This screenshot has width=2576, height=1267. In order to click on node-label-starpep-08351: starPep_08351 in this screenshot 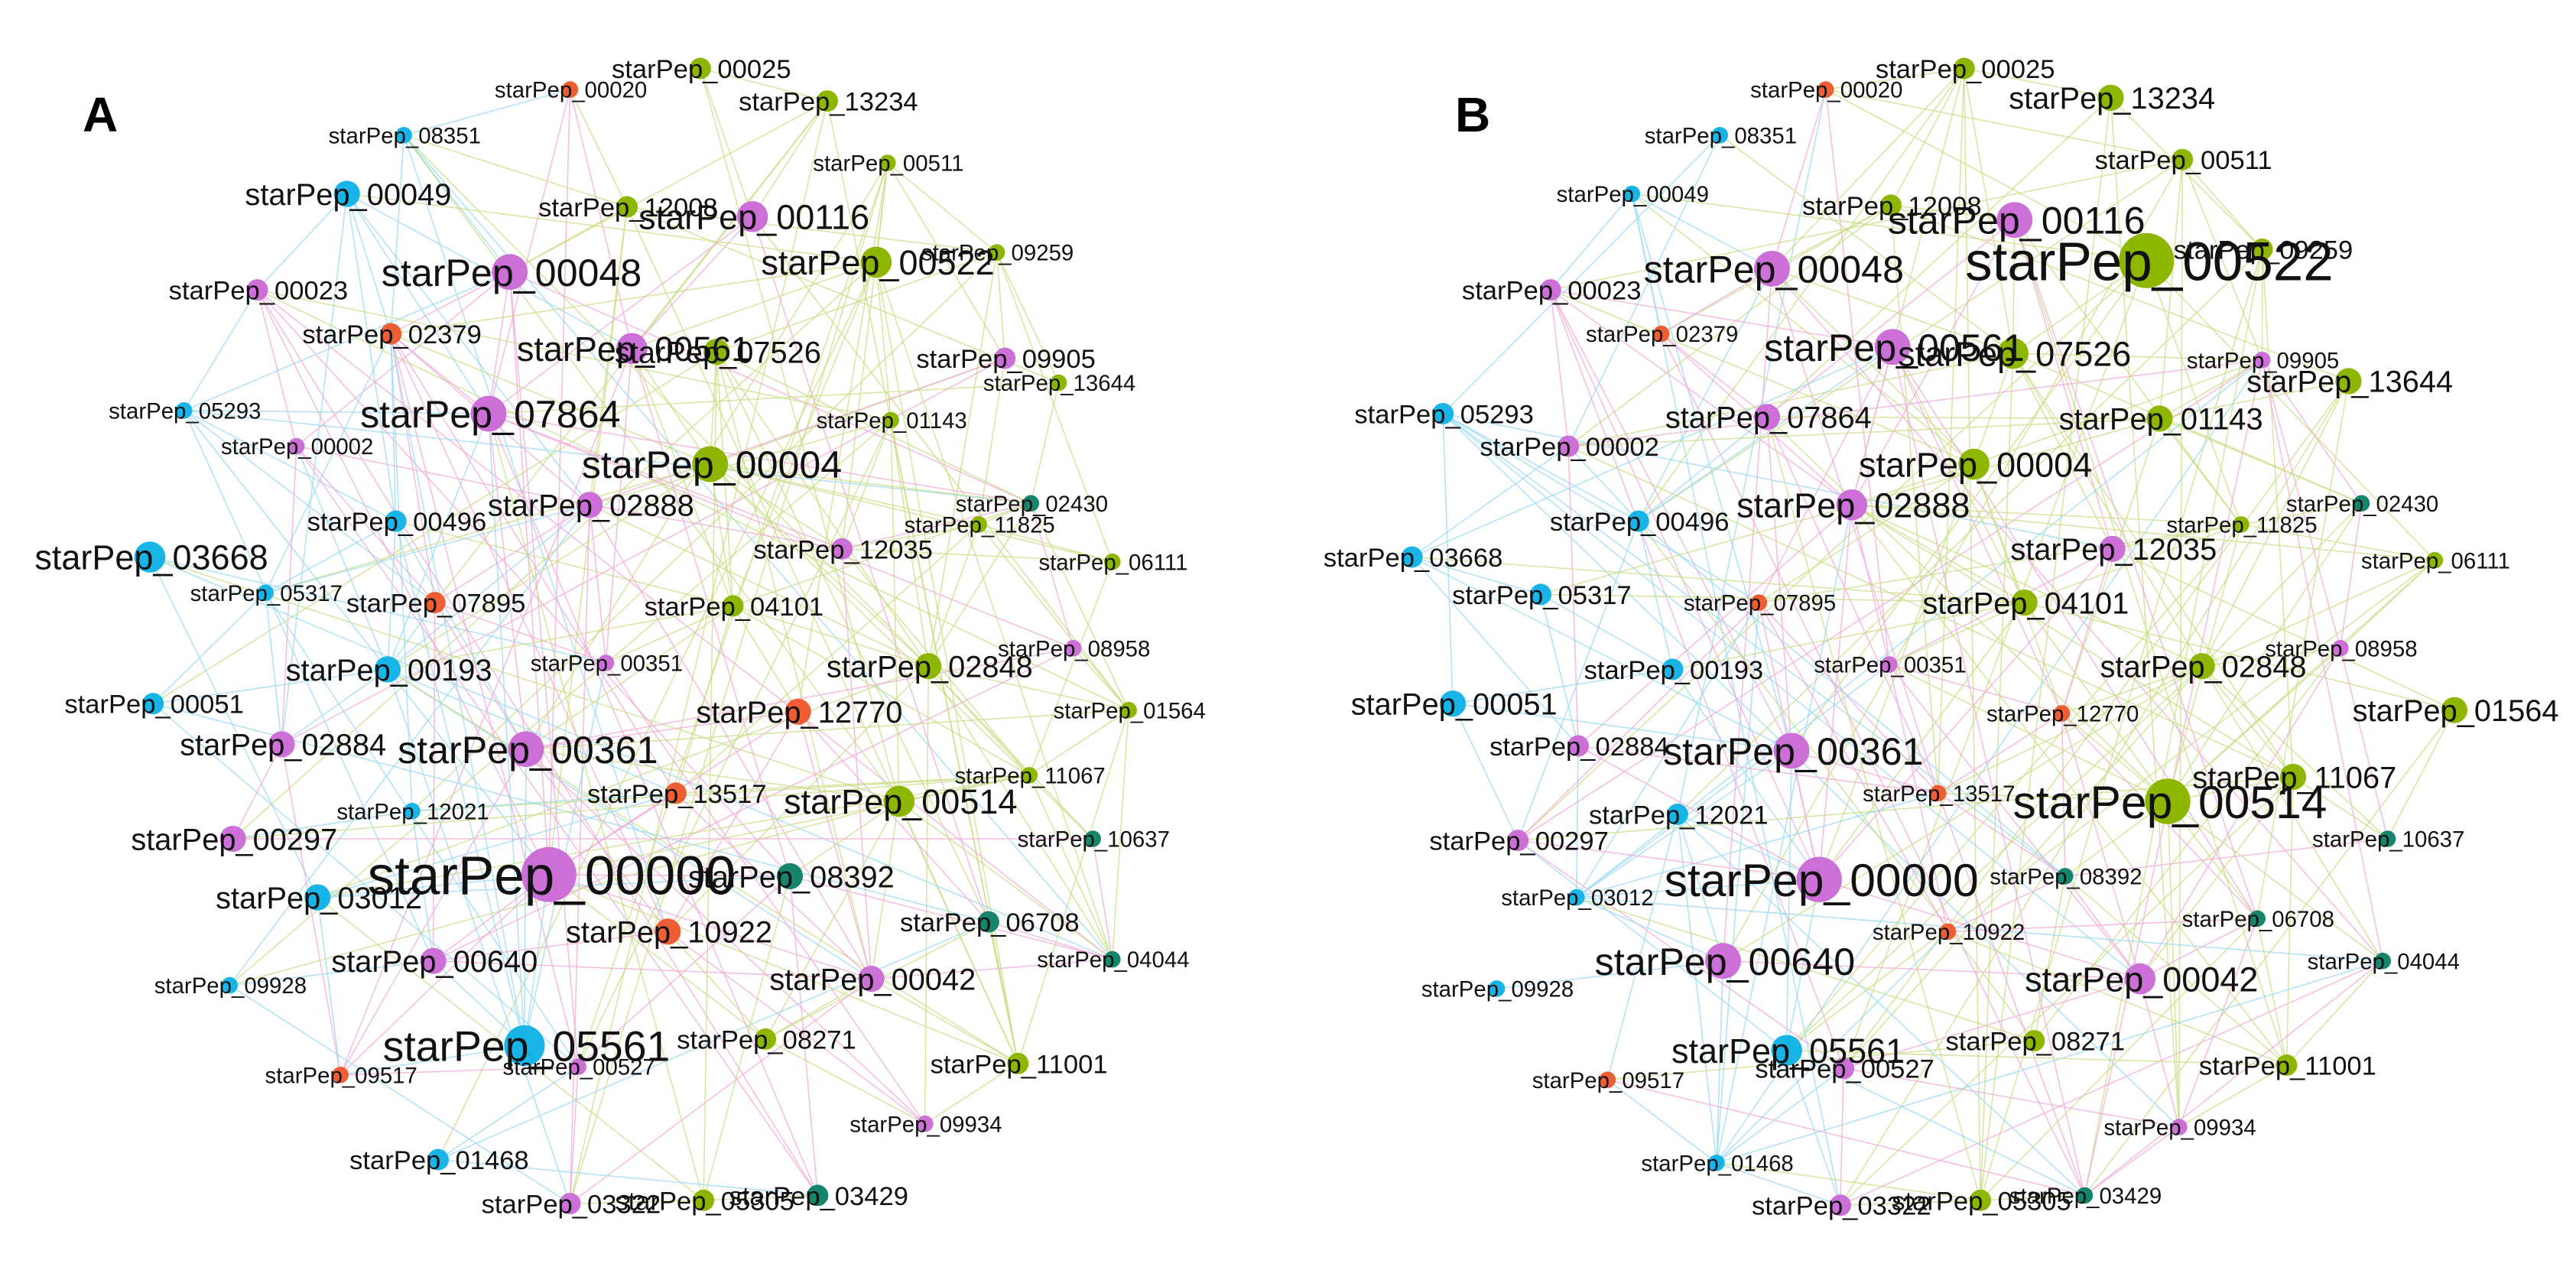, I will do `click(1721, 135)`.